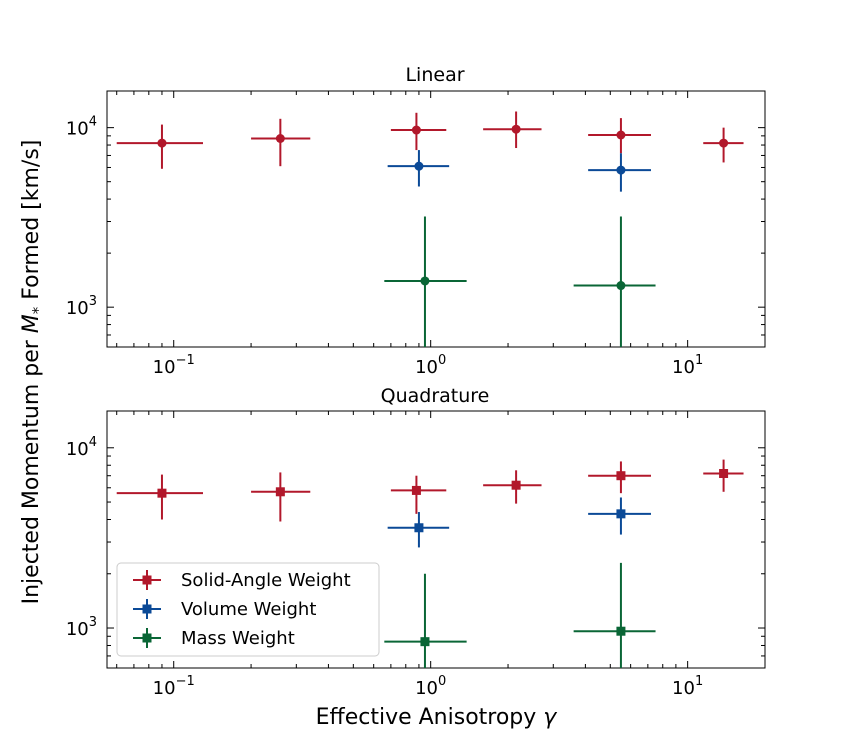  I want to click on y-axis-label: Injected Momentum per M* Formed [km/s], so click(33, 372).